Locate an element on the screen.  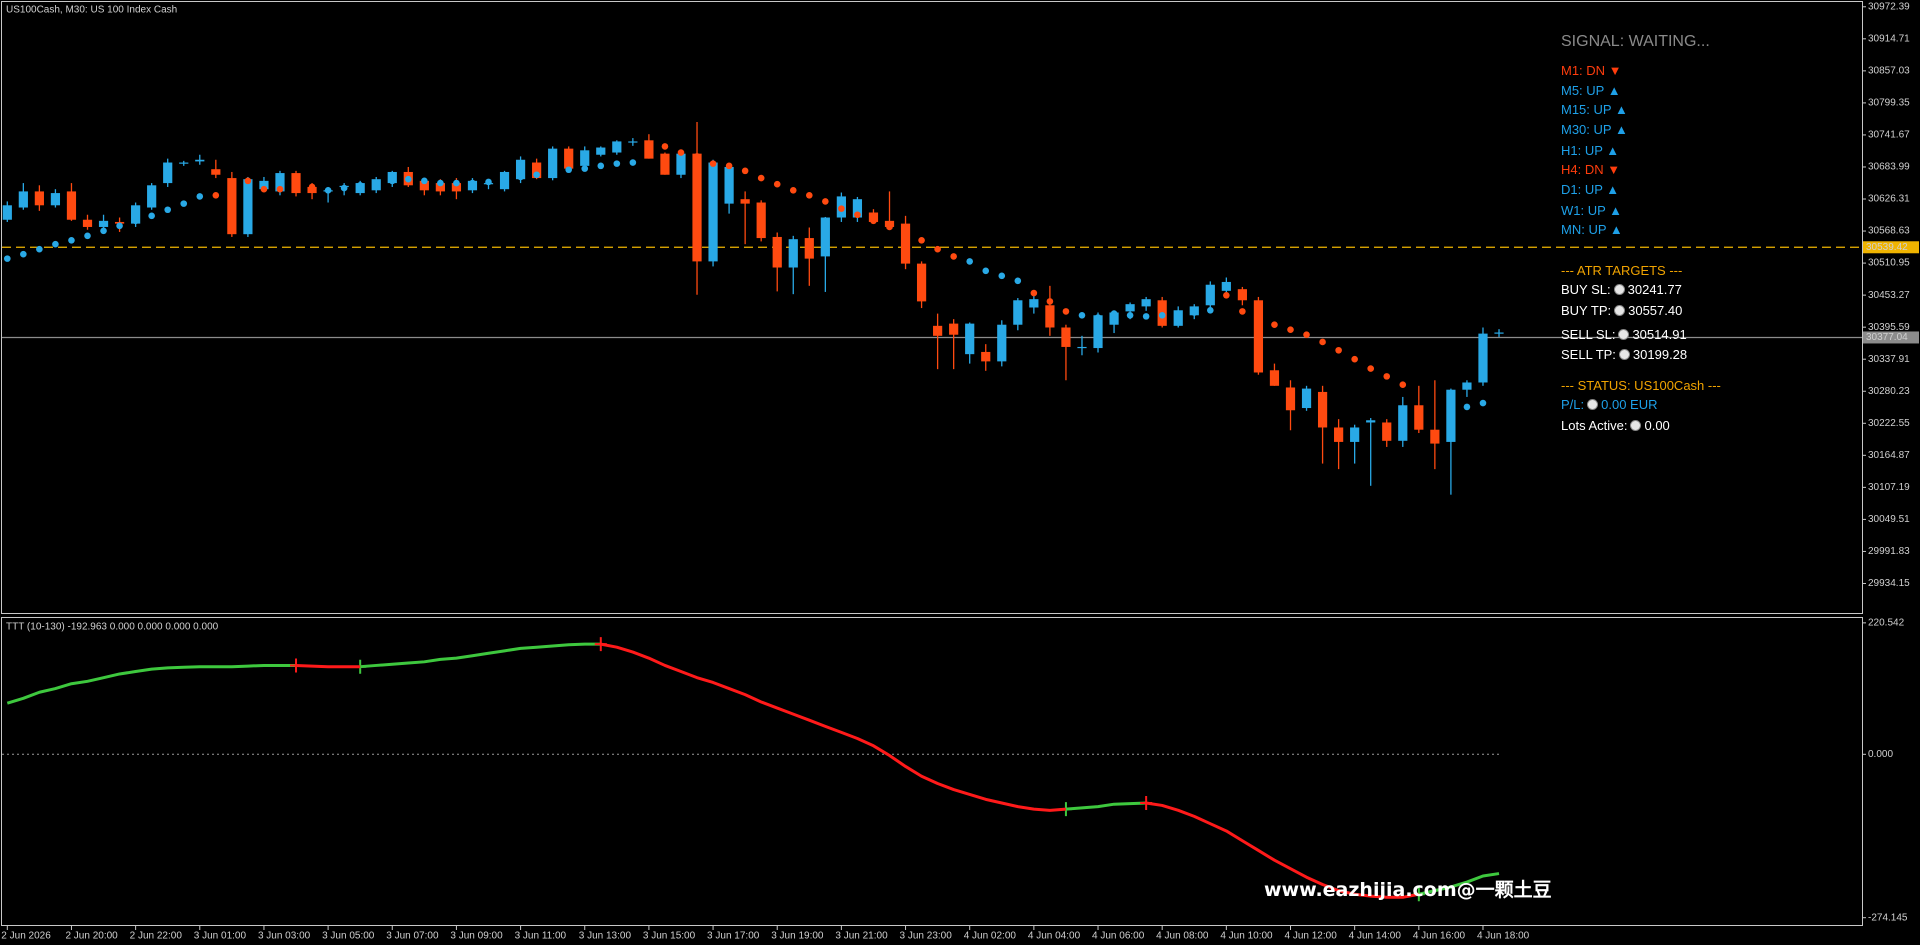
target-value: 30514.91 is located at coordinates (1659, 334).